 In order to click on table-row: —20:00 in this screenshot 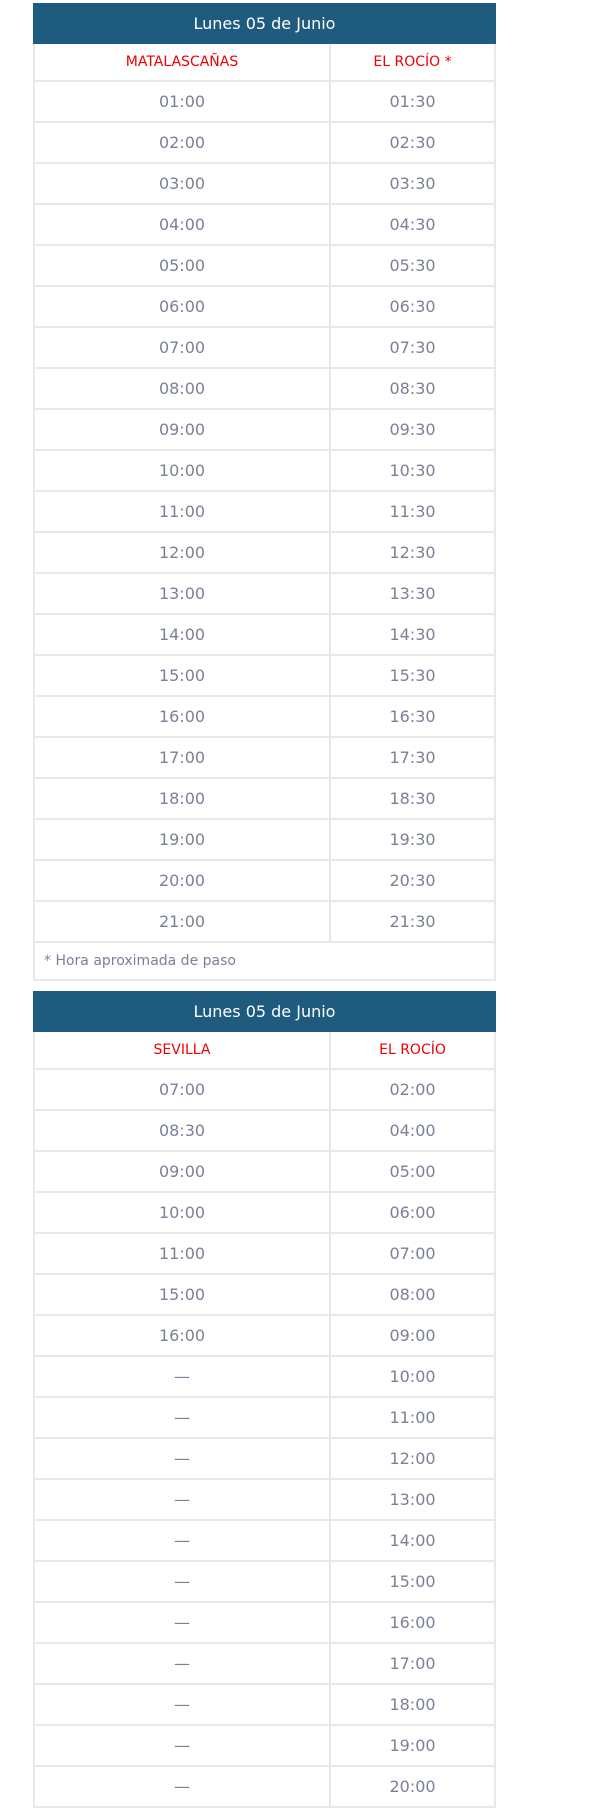, I will do `click(264, 1786)`.